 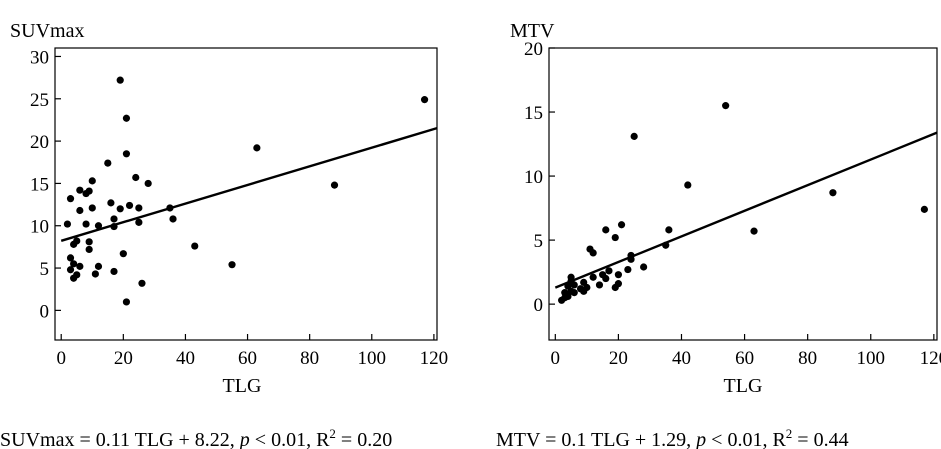 What do you see at coordinates (533, 113) in the screenshot?
I see `y-tick-label: 15` at bounding box center [533, 113].